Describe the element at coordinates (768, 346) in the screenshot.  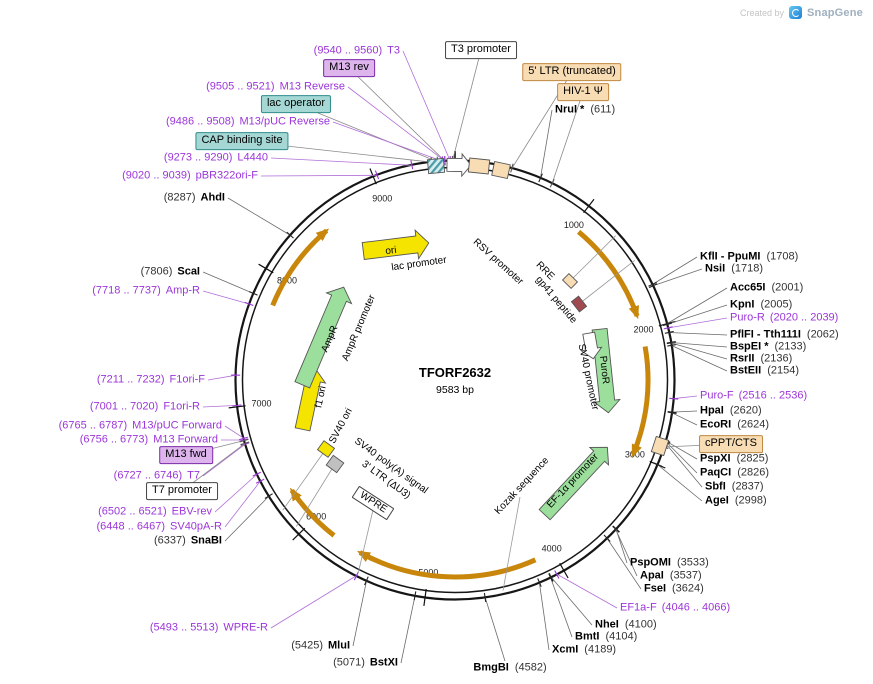
I see `map-label-bspei: BspEI * (2133)` at that location.